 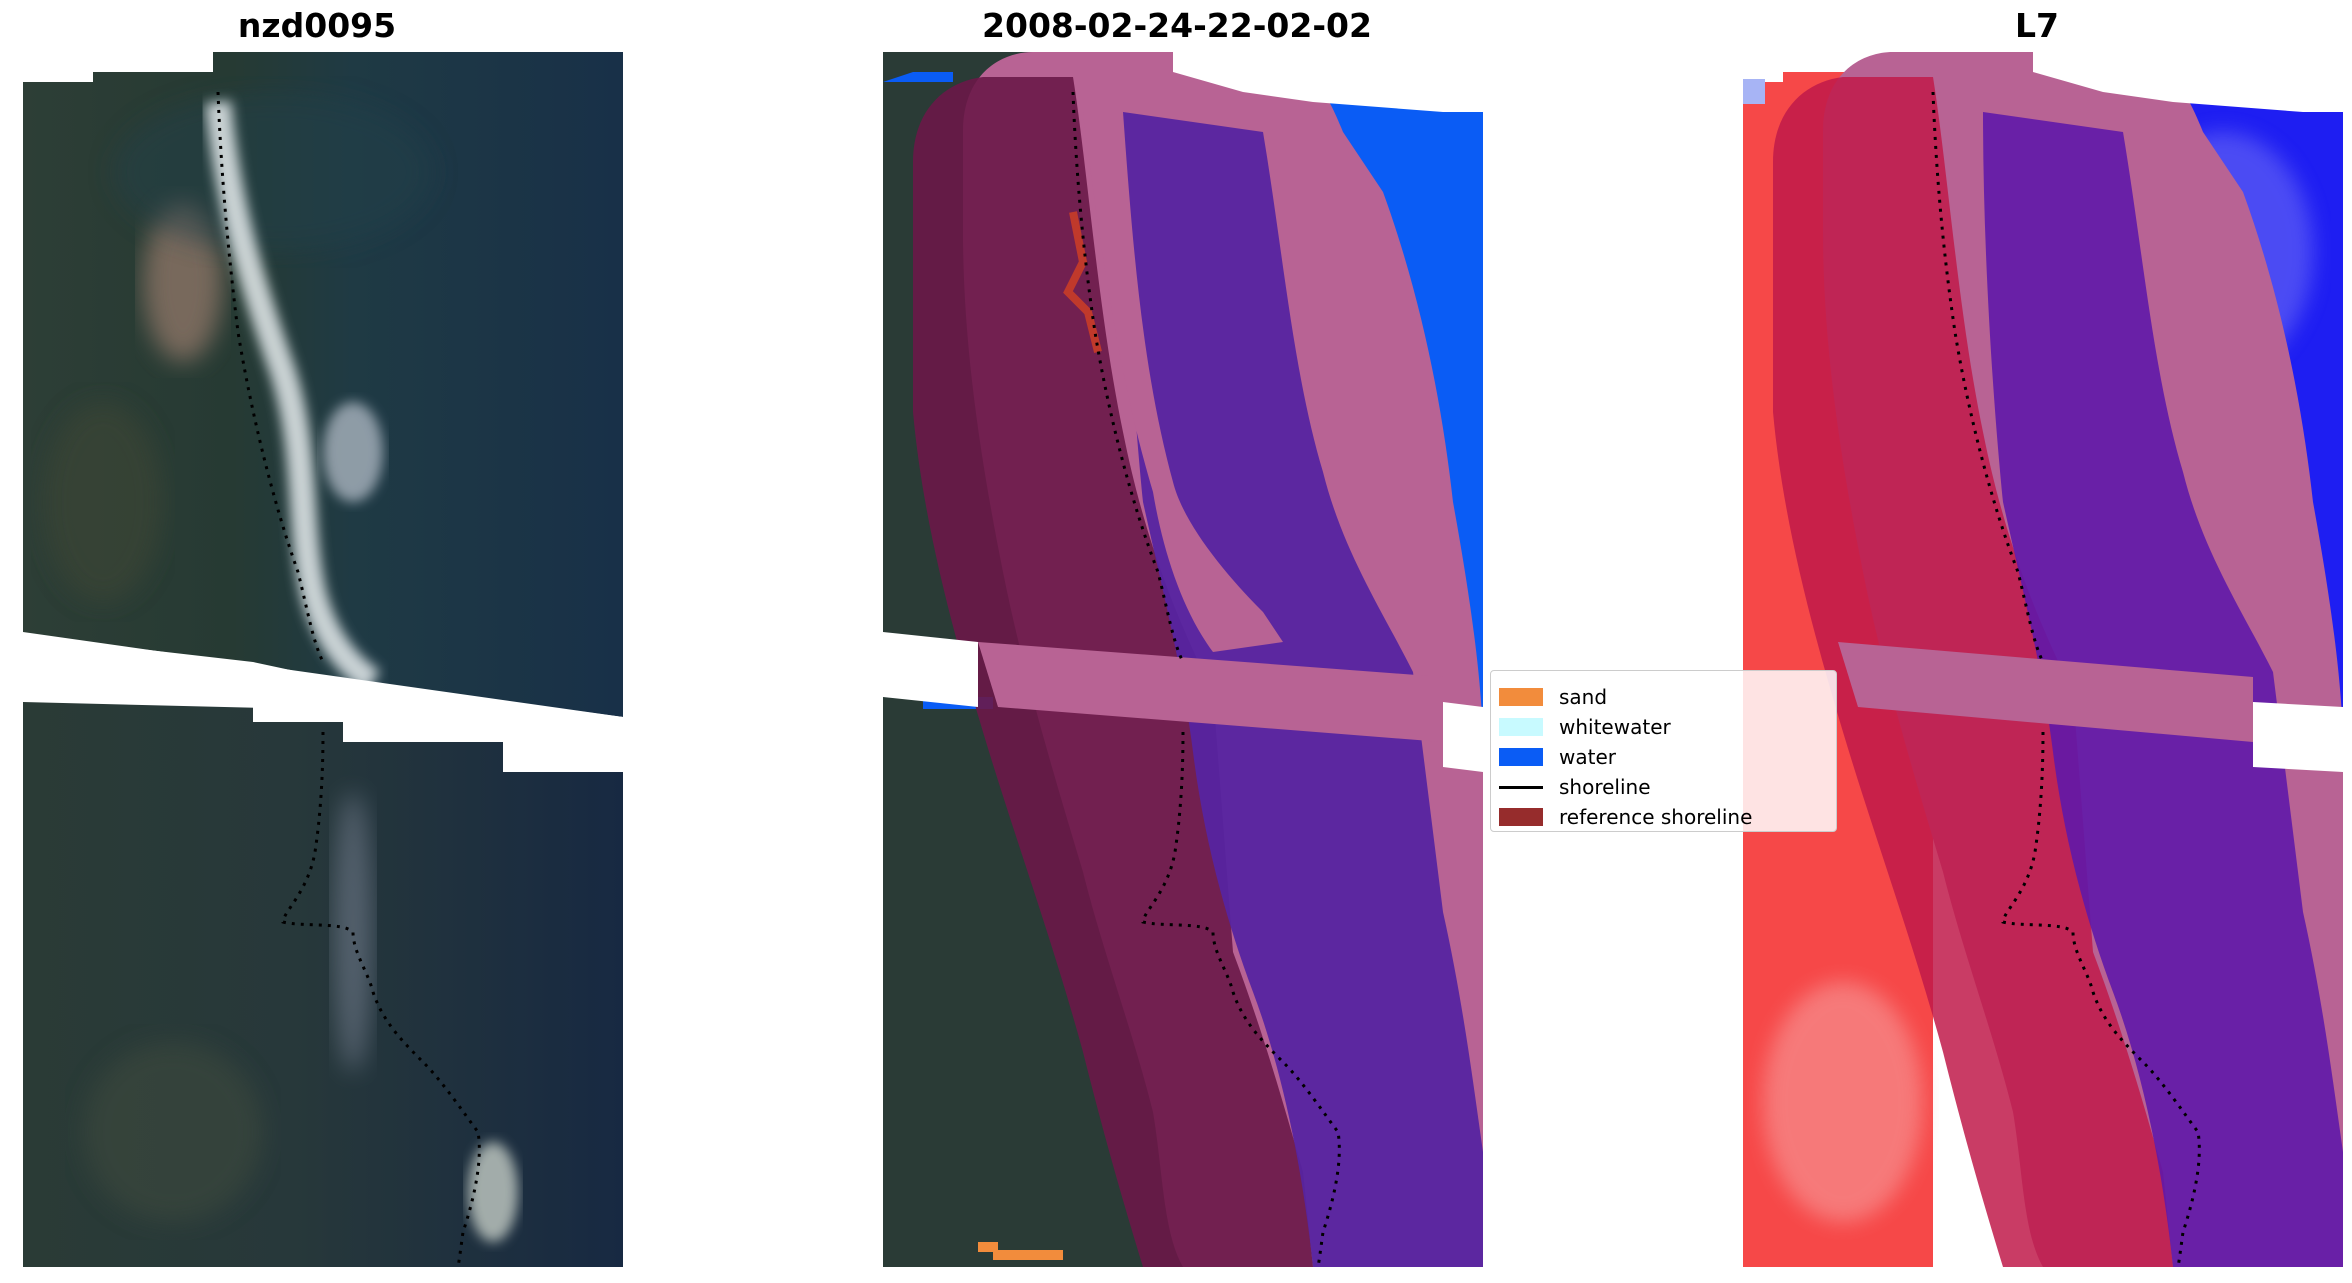 What do you see at coordinates (1615, 727) in the screenshot?
I see `legend-label: whitewater` at bounding box center [1615, 727].